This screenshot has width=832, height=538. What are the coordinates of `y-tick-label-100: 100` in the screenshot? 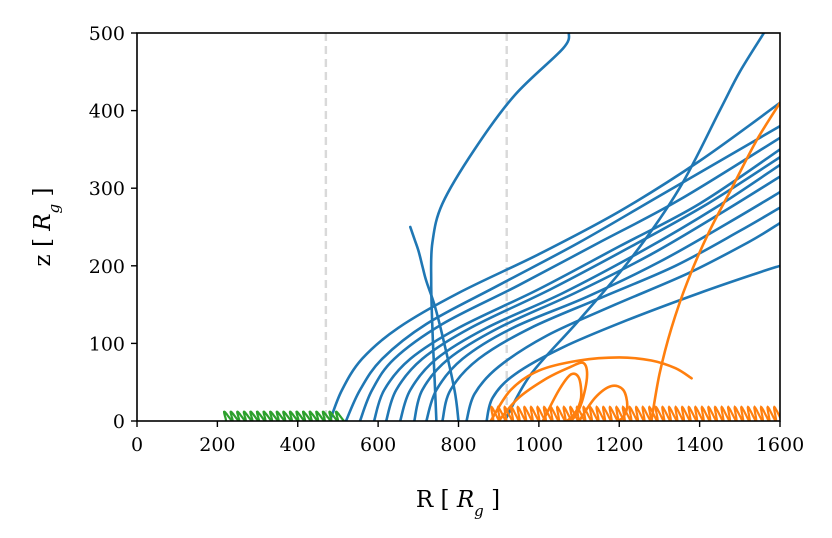 It's located at (107, 344).